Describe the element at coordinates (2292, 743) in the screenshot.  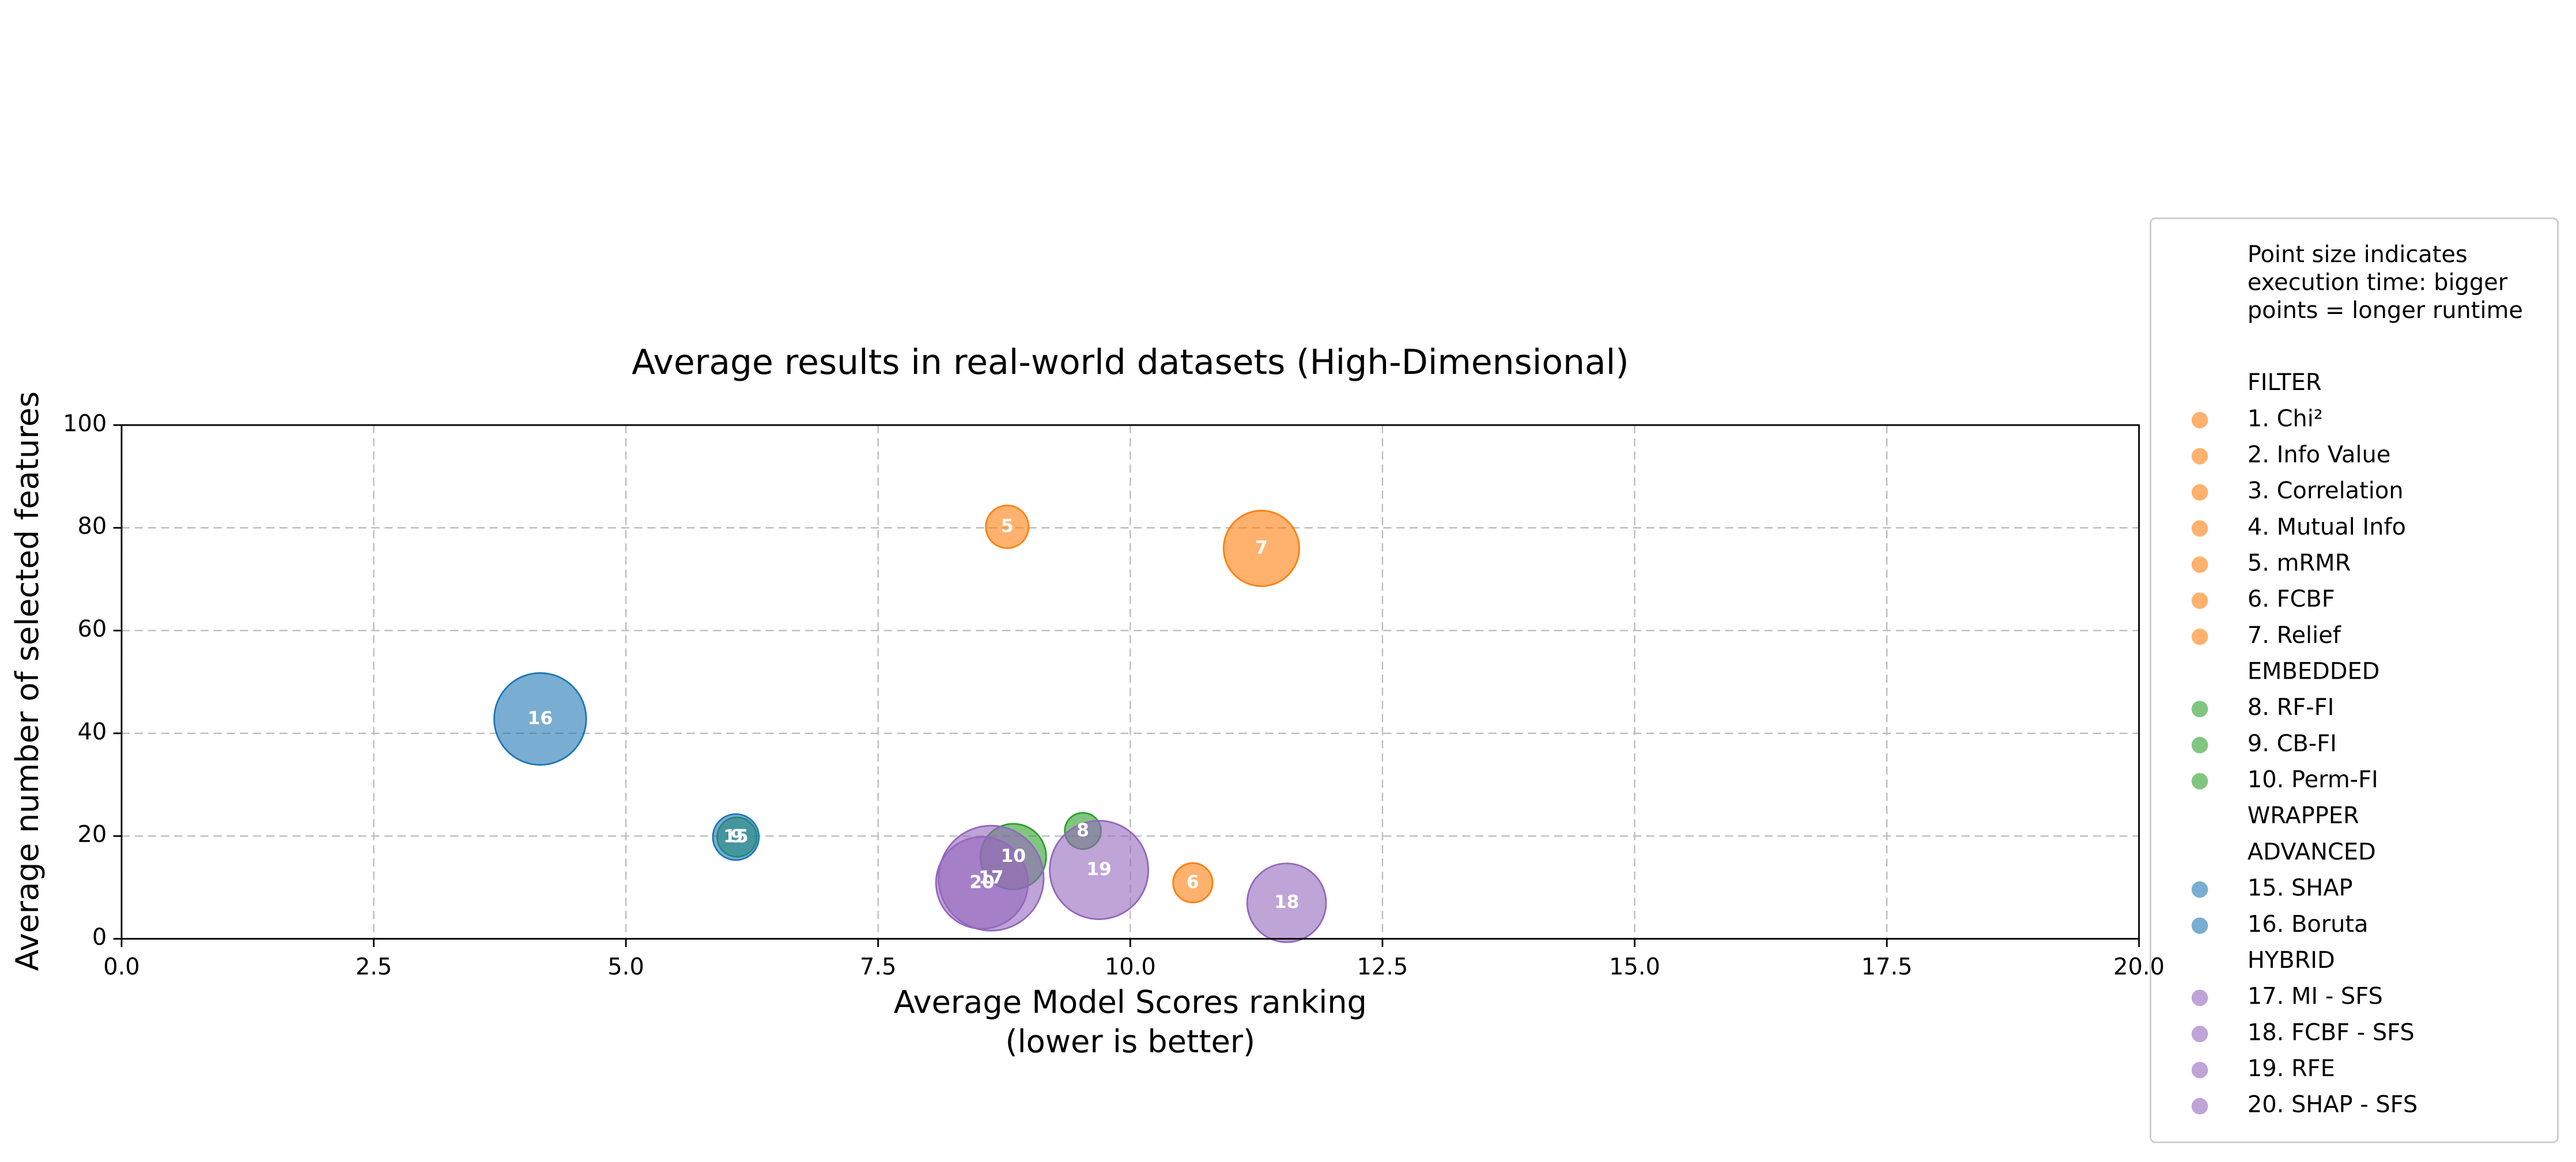
I see `legend-label: 9. CB-FI` at that location.